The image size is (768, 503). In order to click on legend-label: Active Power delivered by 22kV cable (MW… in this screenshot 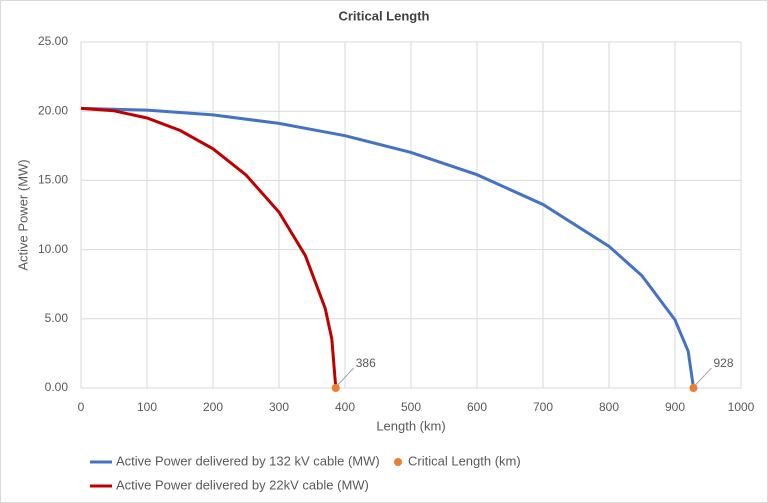, I will do `click(242, 484)`.